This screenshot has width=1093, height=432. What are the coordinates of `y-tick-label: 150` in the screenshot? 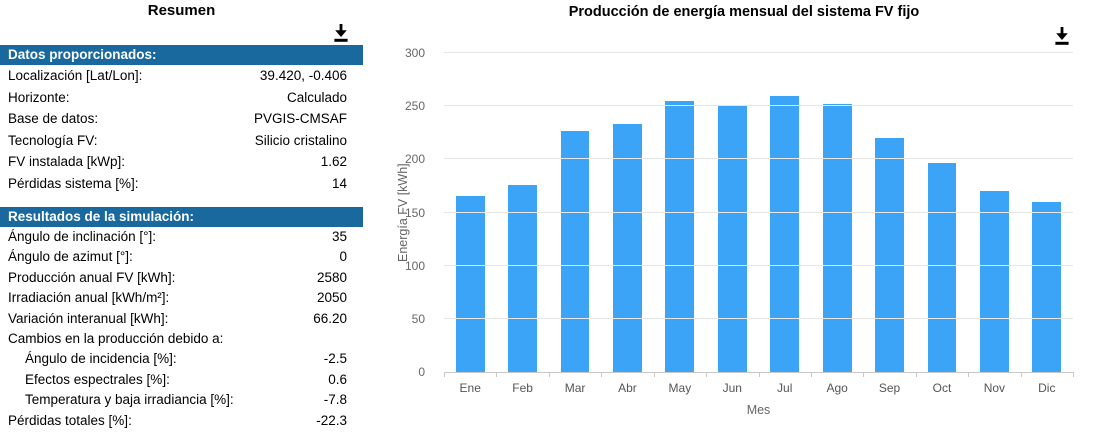 It's located at (414, 212).